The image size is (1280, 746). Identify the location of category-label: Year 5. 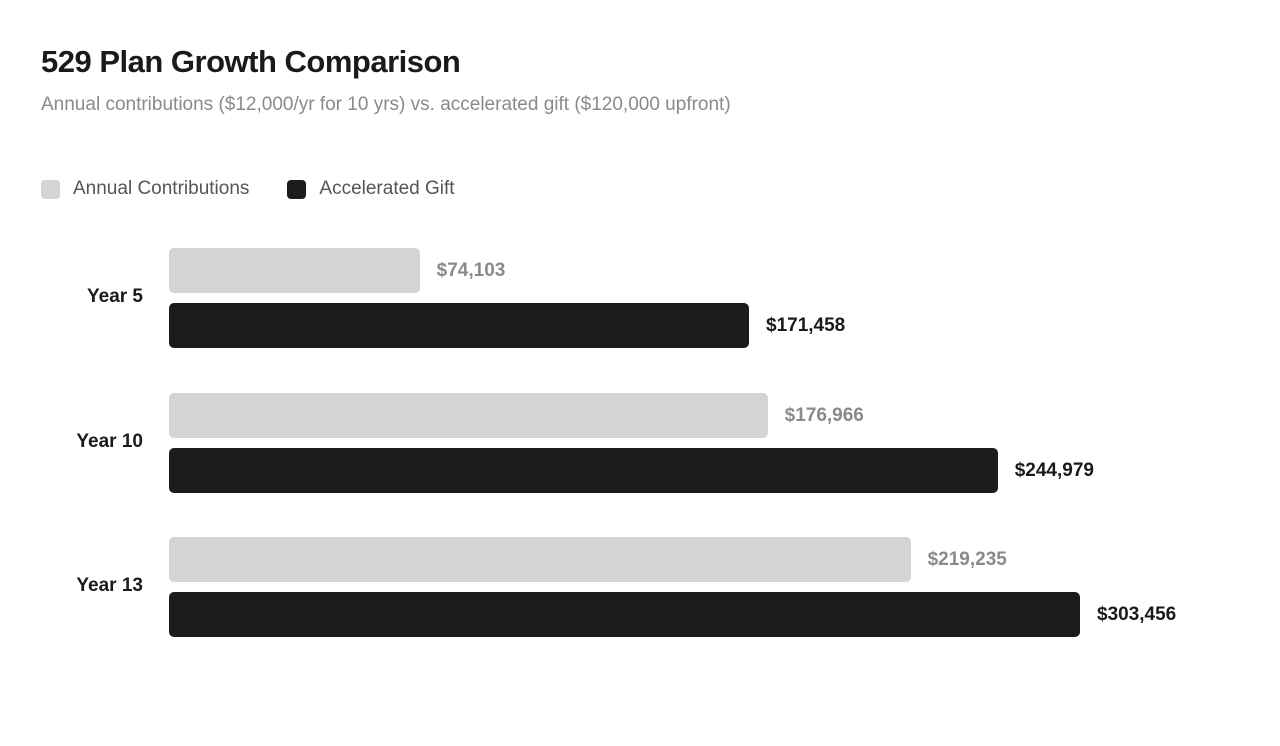
(115, 296).